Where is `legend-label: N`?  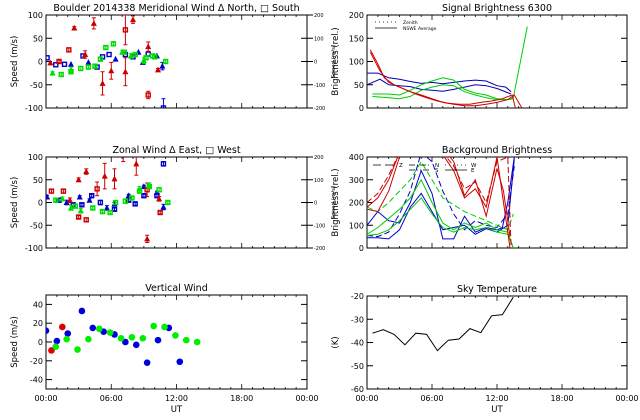
legend-label: N is located at coordinates (437, 166).